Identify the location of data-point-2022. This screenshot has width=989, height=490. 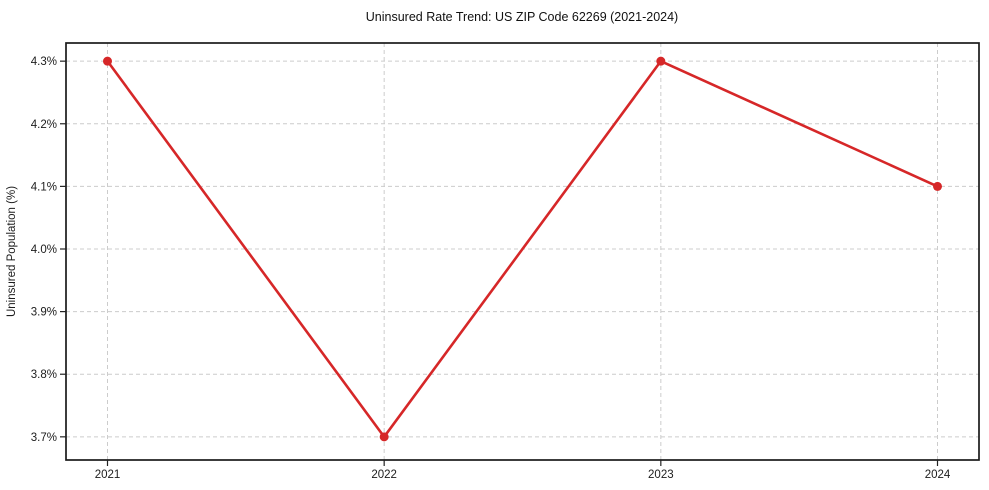
(384, 437).